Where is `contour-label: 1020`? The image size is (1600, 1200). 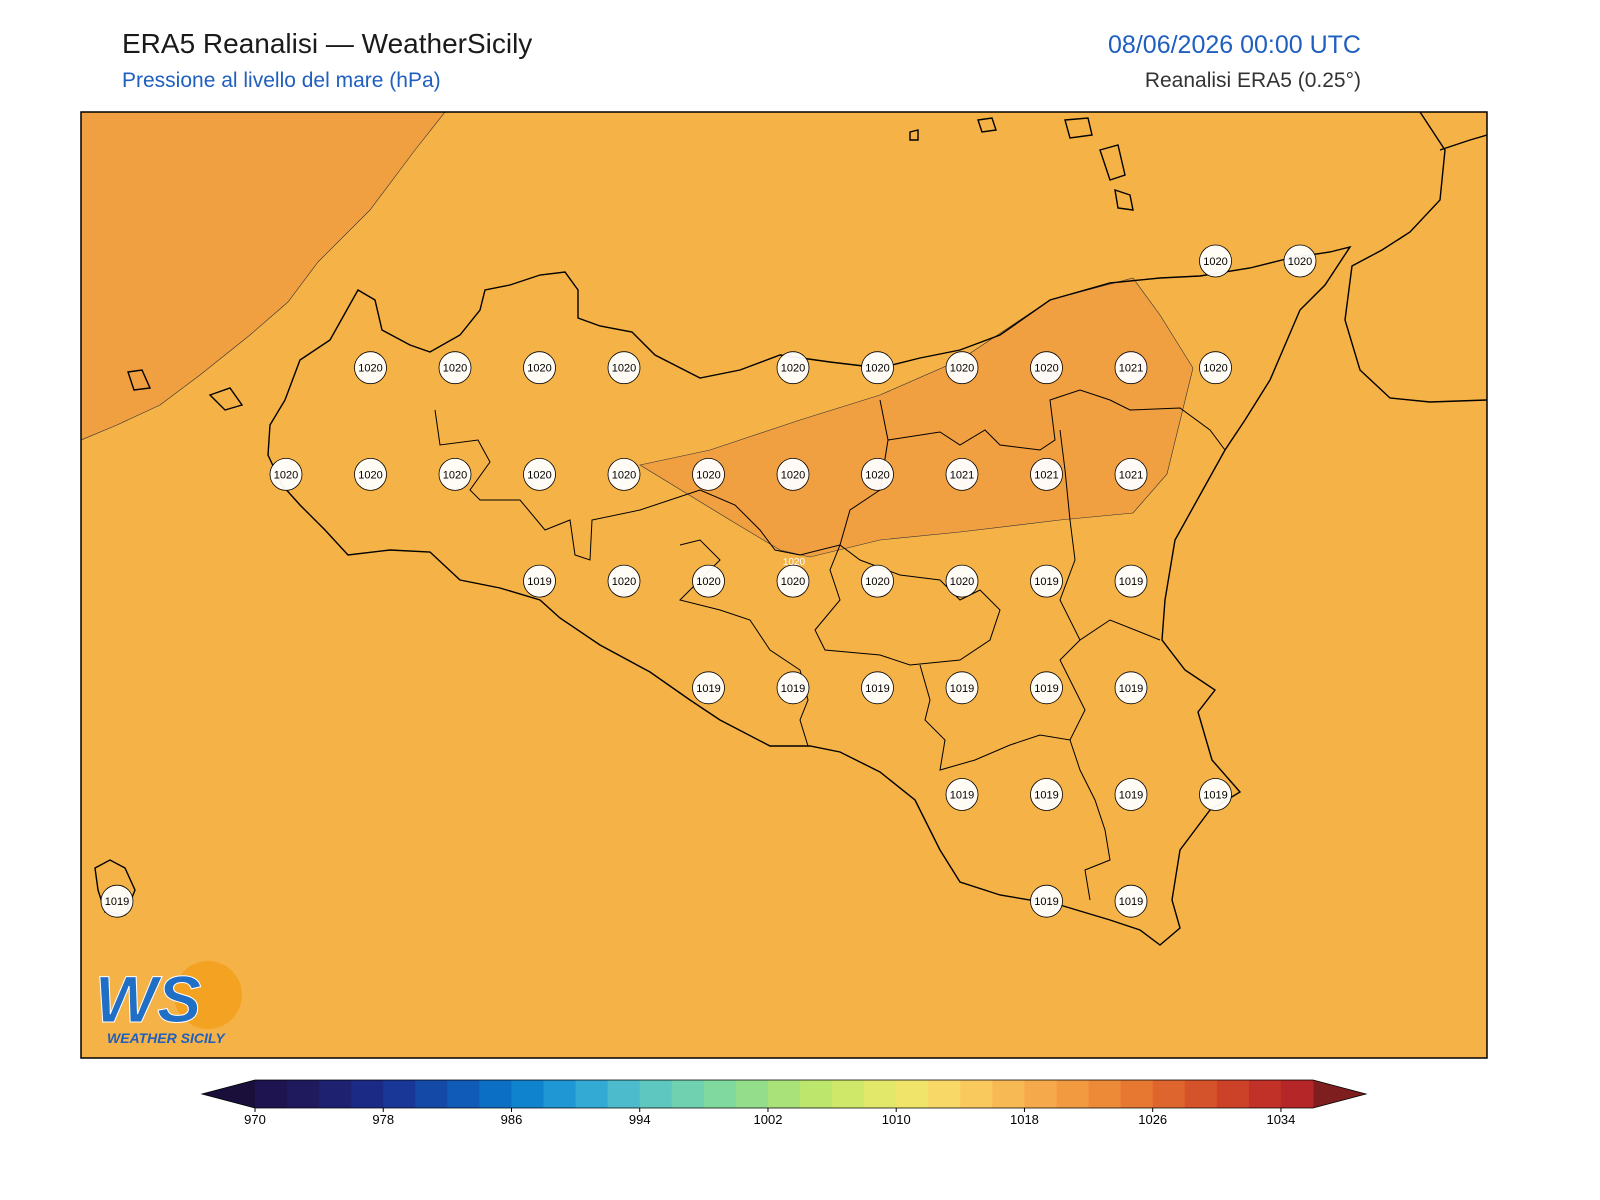
contour-label: 1020 is located at coordinates (794, 562).